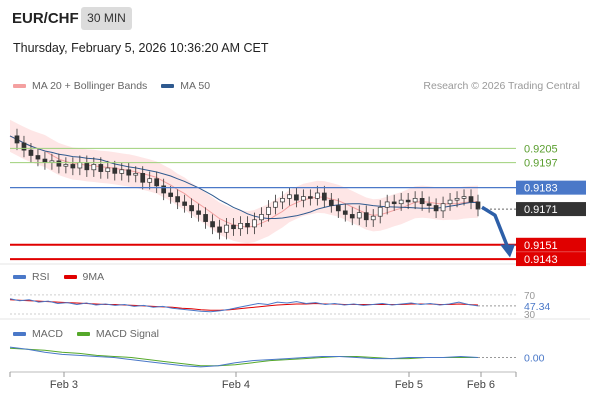 This screenshot has height=400, width=590. What do you see at coordinates (537, 307) in the screenshot?
I see `rsi-current-label: 47.34` at bounding box center [537, 307].